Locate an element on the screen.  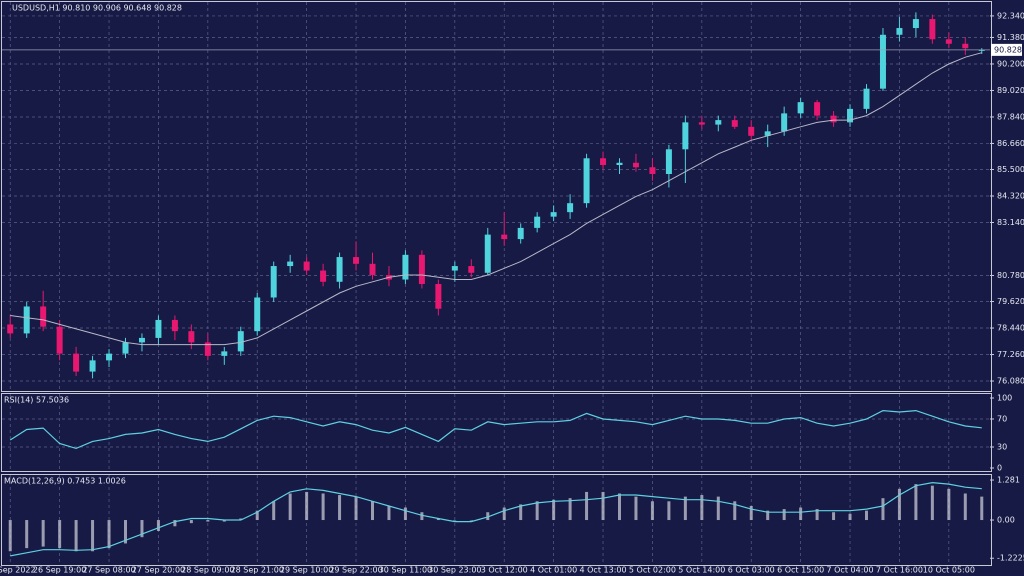
x-tick-label: 27 Sep 08:00 is located at coordinates (108, 570).